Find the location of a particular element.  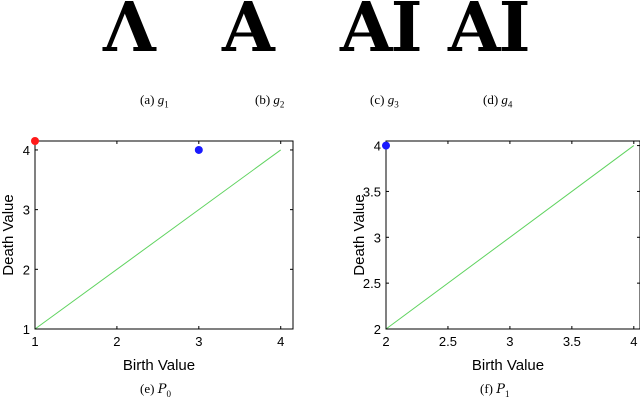

chart-2-xtick-label: 2.5 is located at coordinates (448, 341).